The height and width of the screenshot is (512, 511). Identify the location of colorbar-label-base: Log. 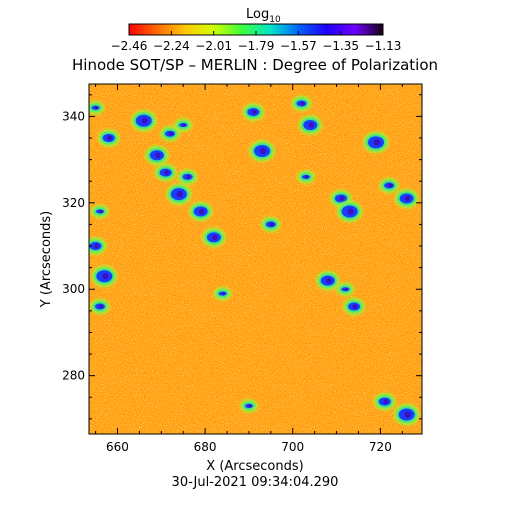
(257, 14).